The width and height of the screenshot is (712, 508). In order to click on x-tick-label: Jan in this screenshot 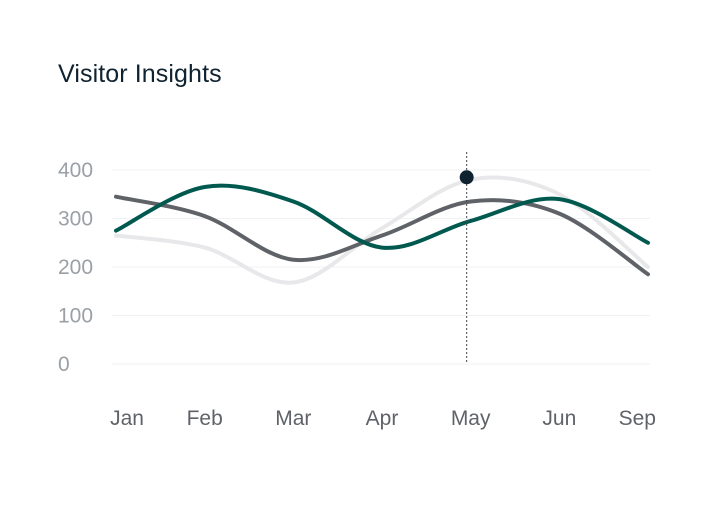, I will do `click(127, 418)`.